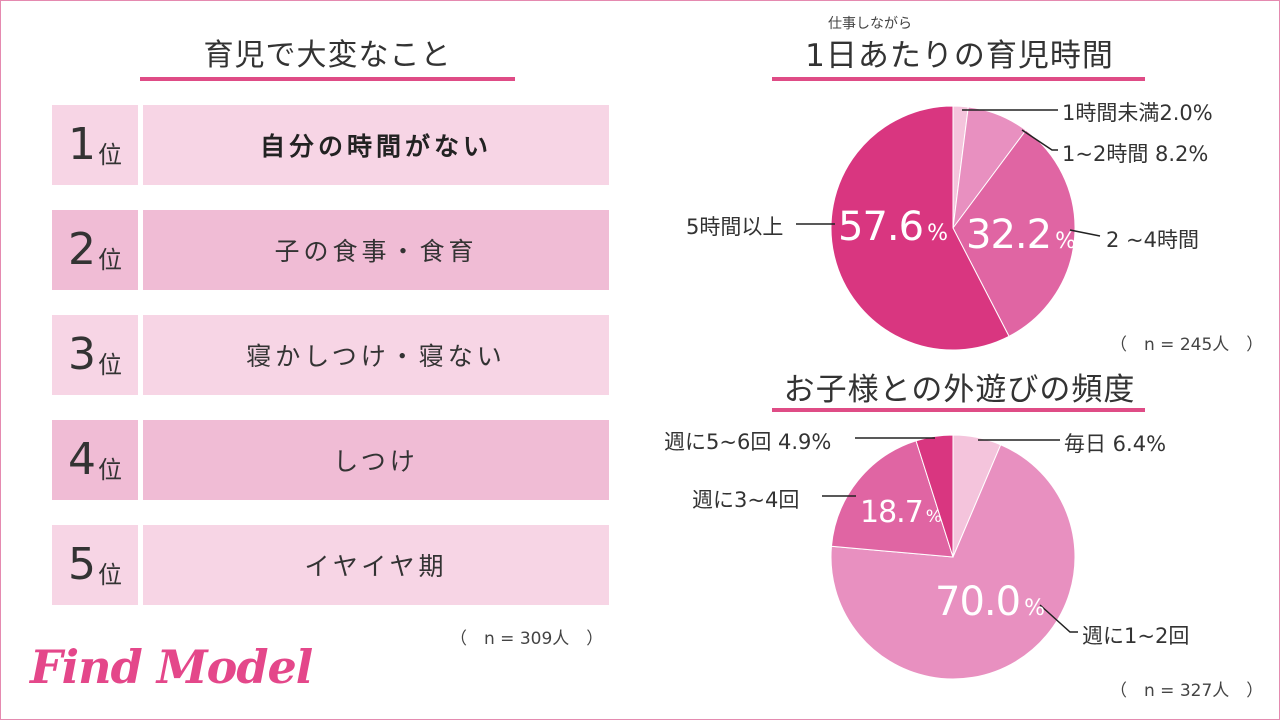  Describe the element at coordinates (892, 227) in the screenshot. I see `pie1-value-5h: 57.6%` at that location.